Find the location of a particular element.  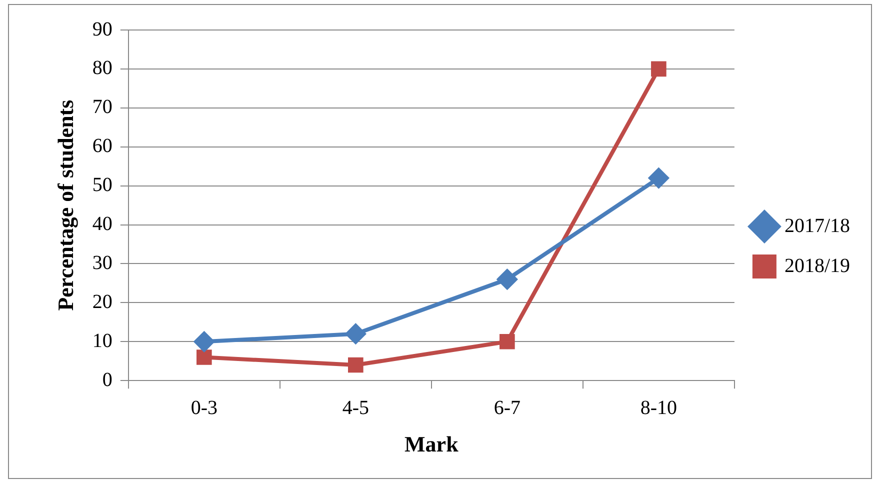

x-tick-label: 0-3 is located at coordinates (204, 407).